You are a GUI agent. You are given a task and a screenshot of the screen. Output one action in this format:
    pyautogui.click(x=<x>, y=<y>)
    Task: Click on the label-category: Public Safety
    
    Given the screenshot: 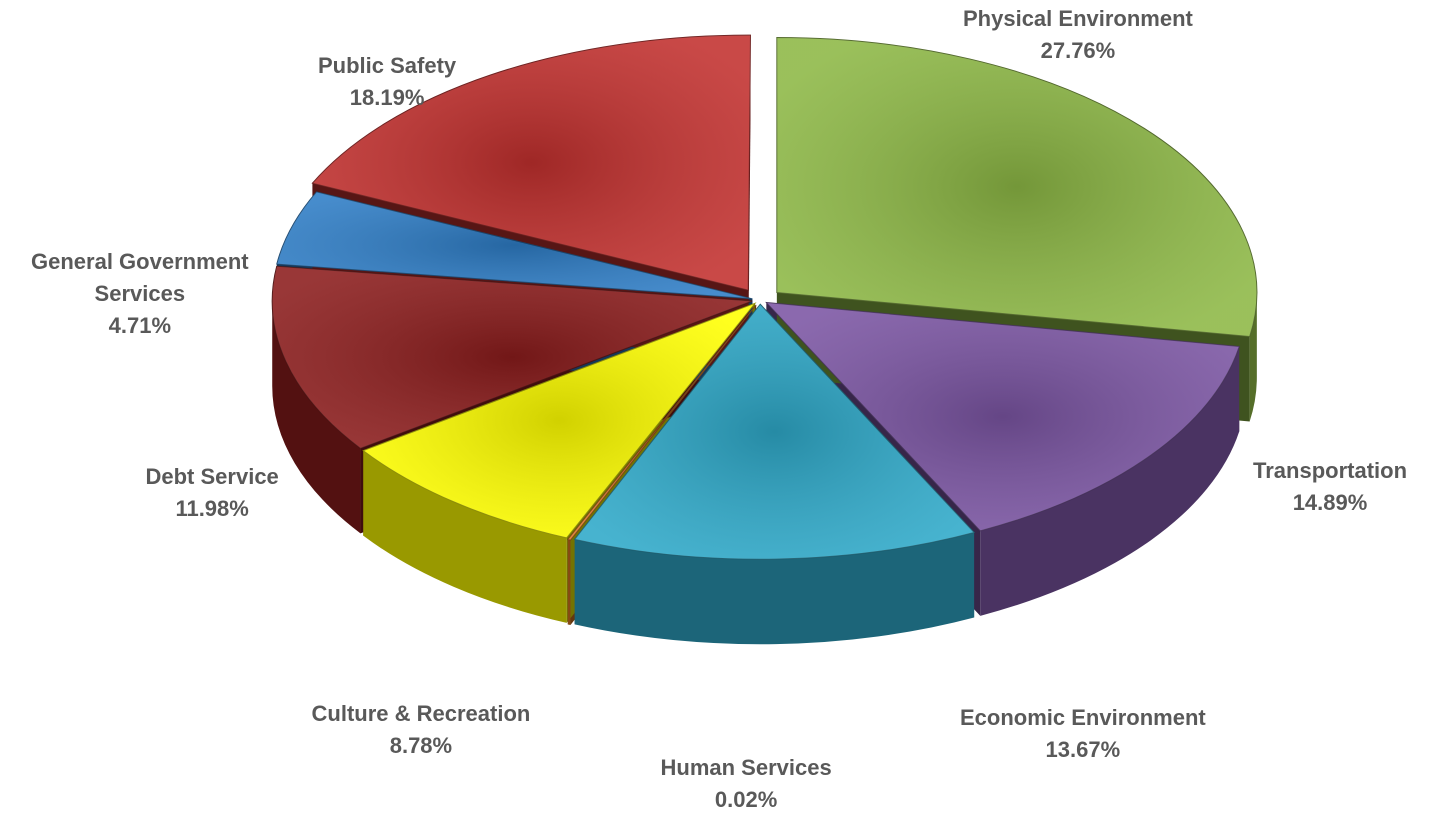 What is the action you would take?
    pyautogui.click(x=387, y=65)
    